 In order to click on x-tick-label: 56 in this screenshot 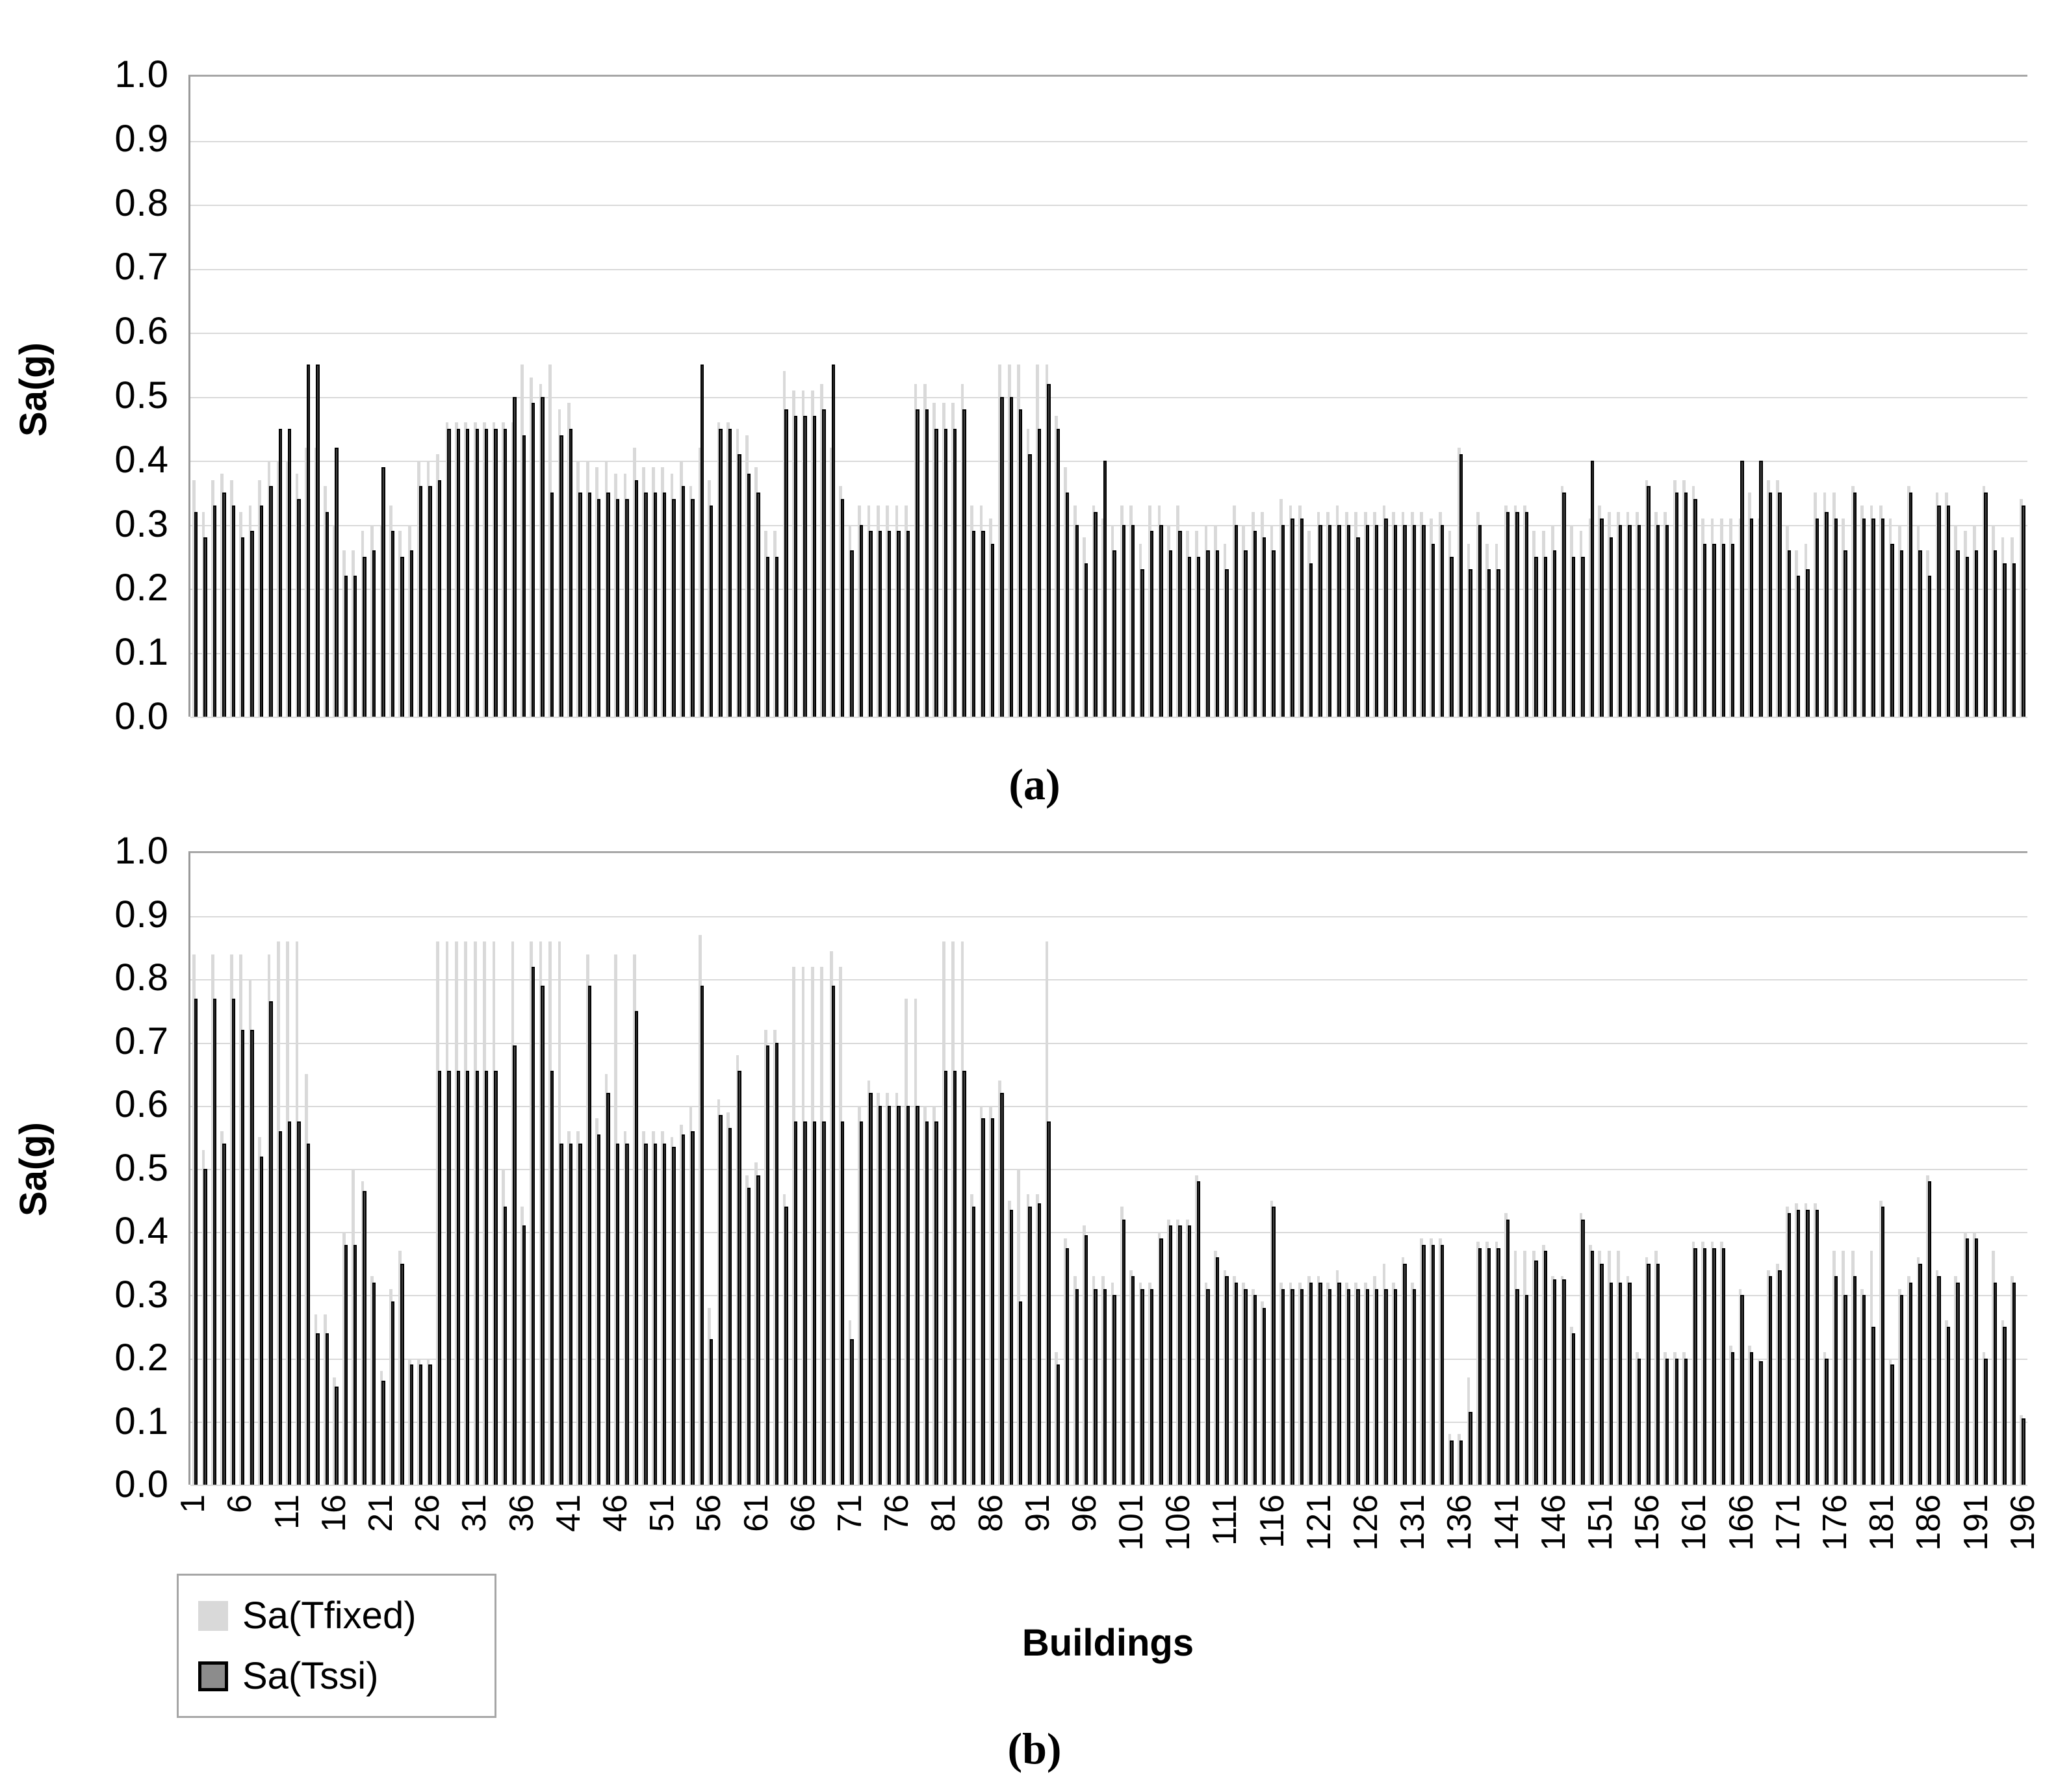, I will do `click(709, 1513)`.